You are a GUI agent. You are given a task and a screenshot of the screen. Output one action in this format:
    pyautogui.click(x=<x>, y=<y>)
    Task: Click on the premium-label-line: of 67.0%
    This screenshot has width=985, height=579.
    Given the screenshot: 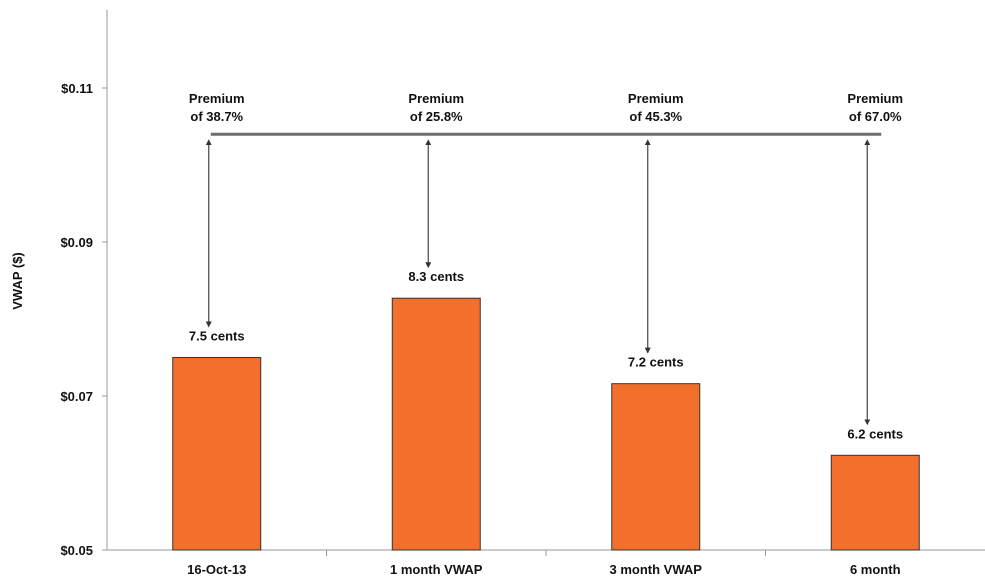 What is the action you would take?
    pyautogui.click(x=875, y=116)
    